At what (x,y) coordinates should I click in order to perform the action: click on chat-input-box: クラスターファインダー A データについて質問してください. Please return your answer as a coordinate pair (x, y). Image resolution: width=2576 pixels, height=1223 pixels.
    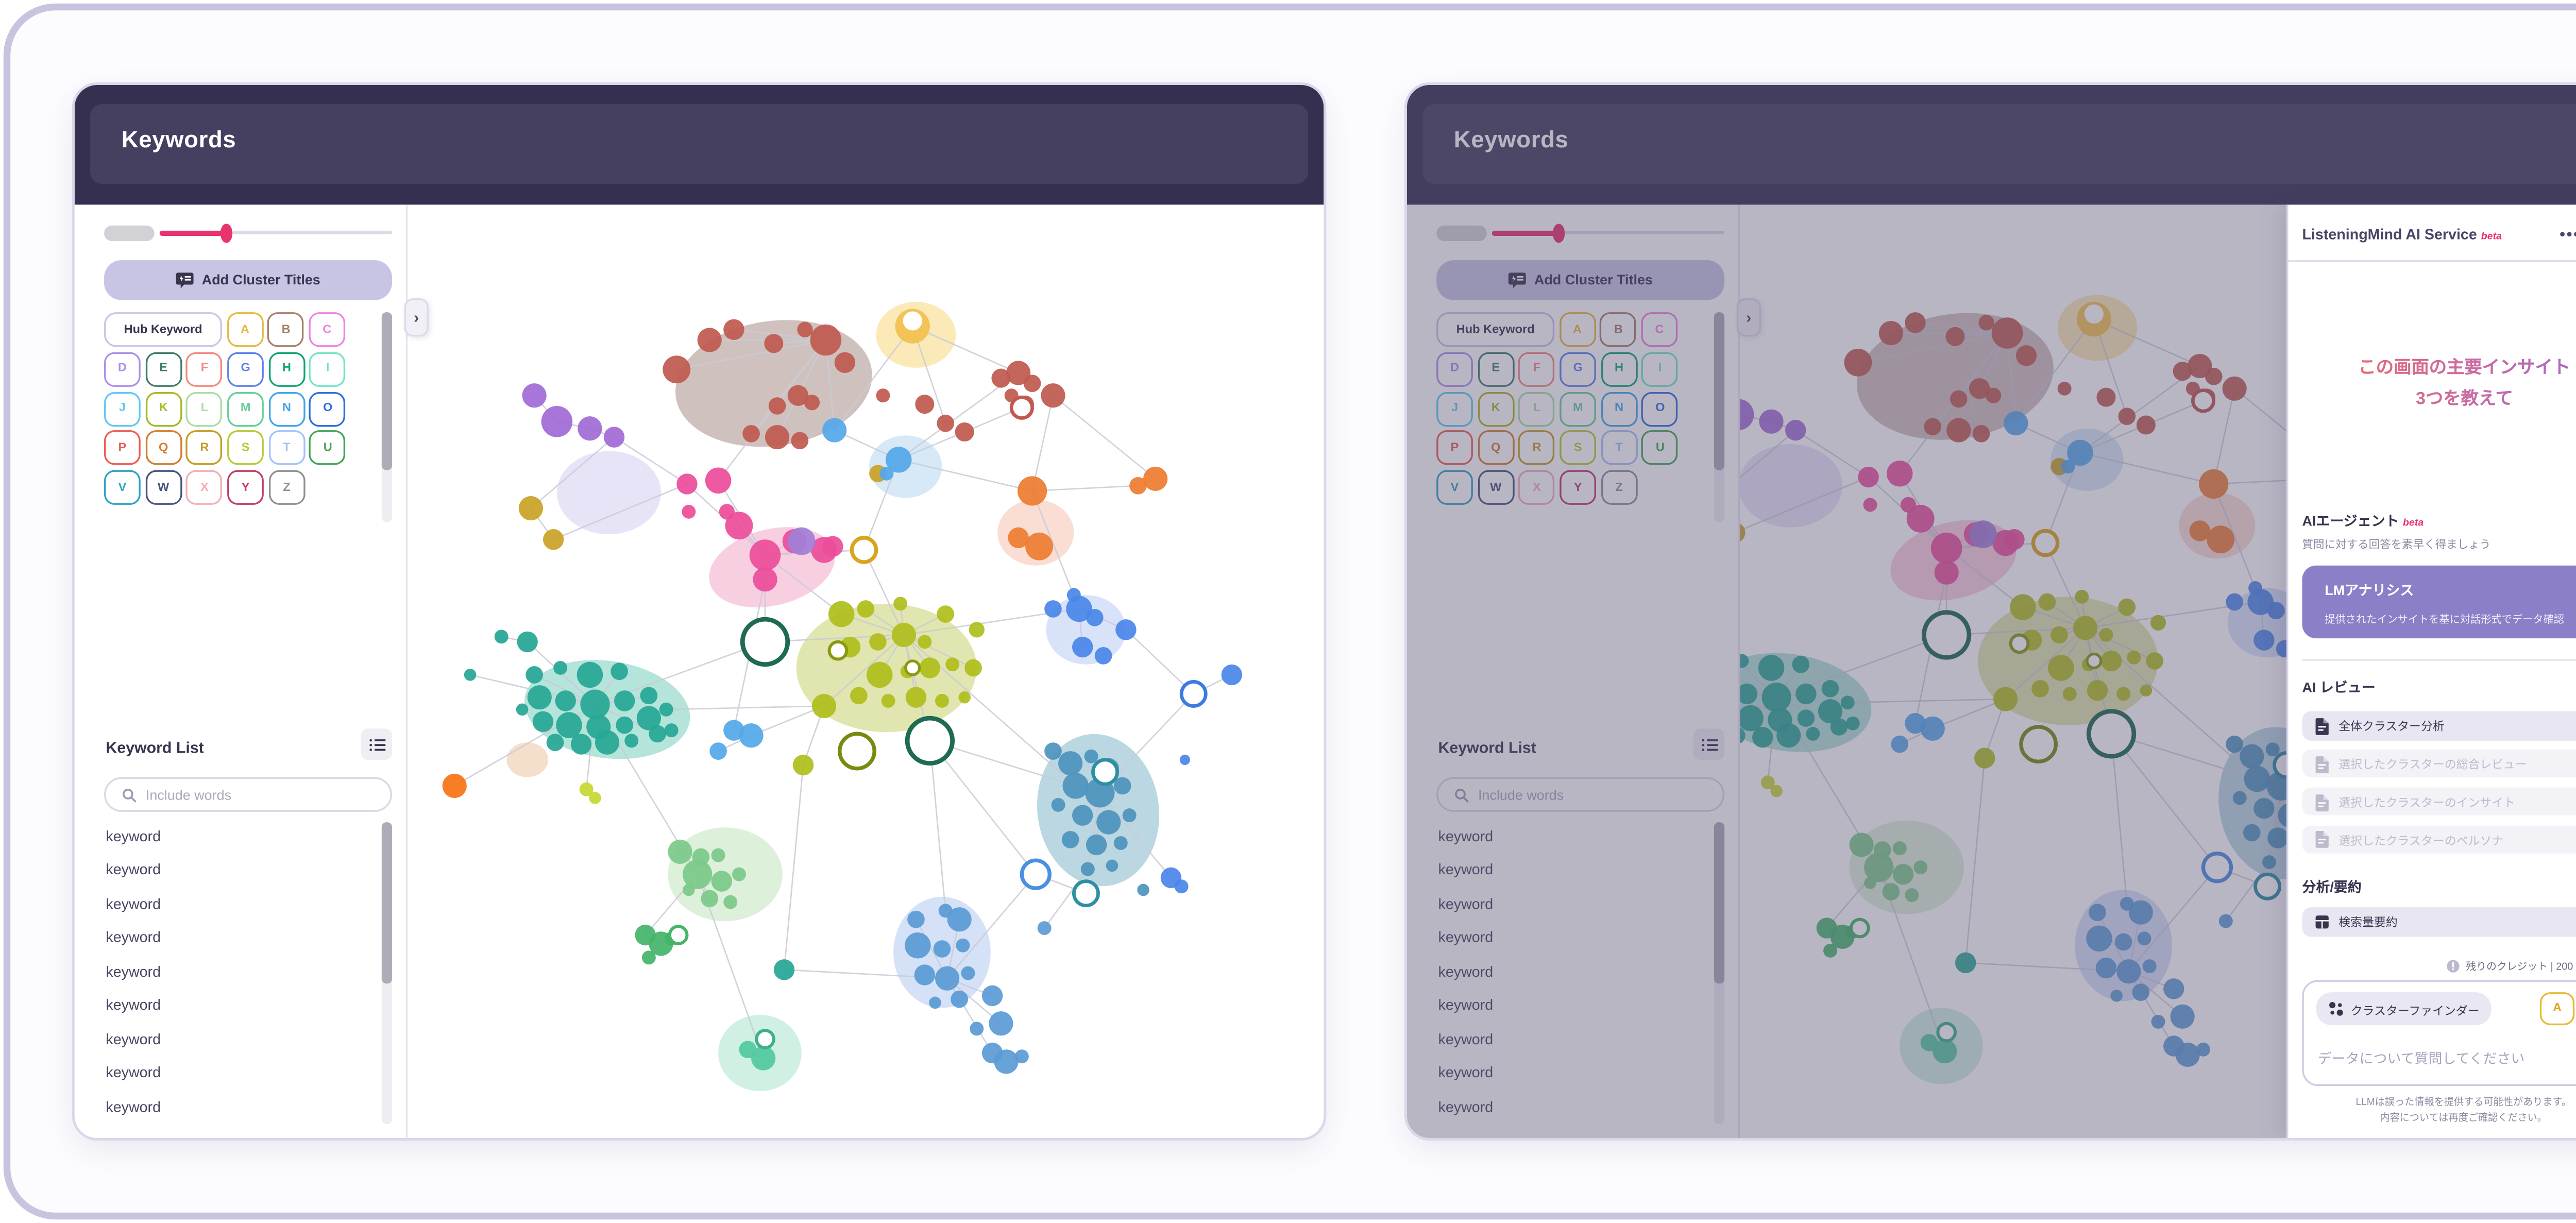
    Looking at the image, I should click on (2439, 1033).